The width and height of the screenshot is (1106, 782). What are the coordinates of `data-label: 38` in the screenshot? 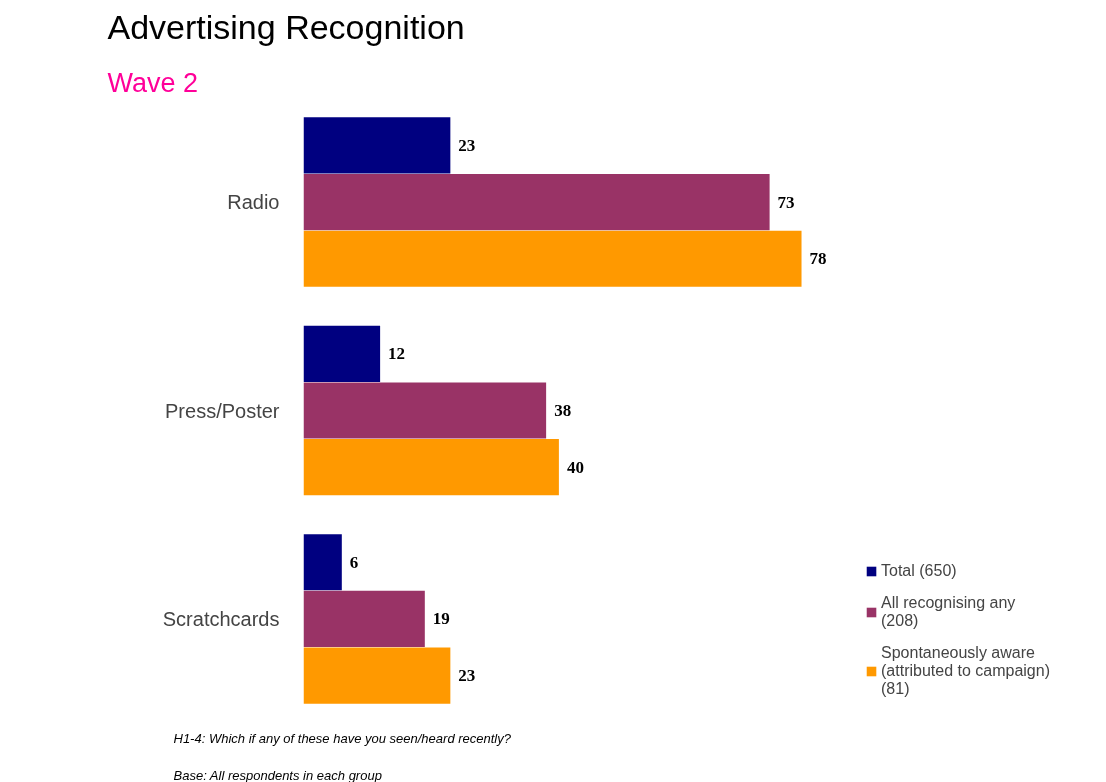 It's located at (563, 410).